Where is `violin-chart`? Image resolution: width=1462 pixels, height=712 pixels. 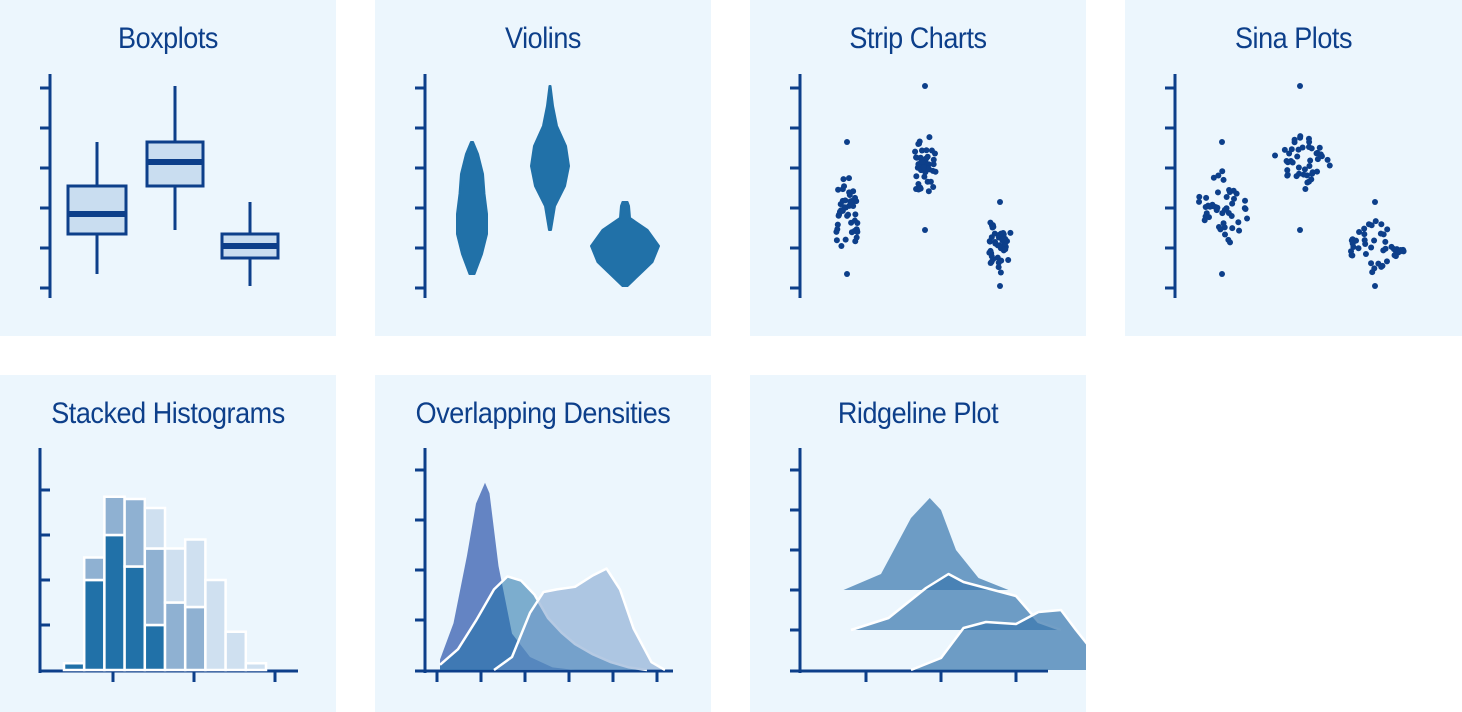 violin-chart is located at coordinates (537, 186).